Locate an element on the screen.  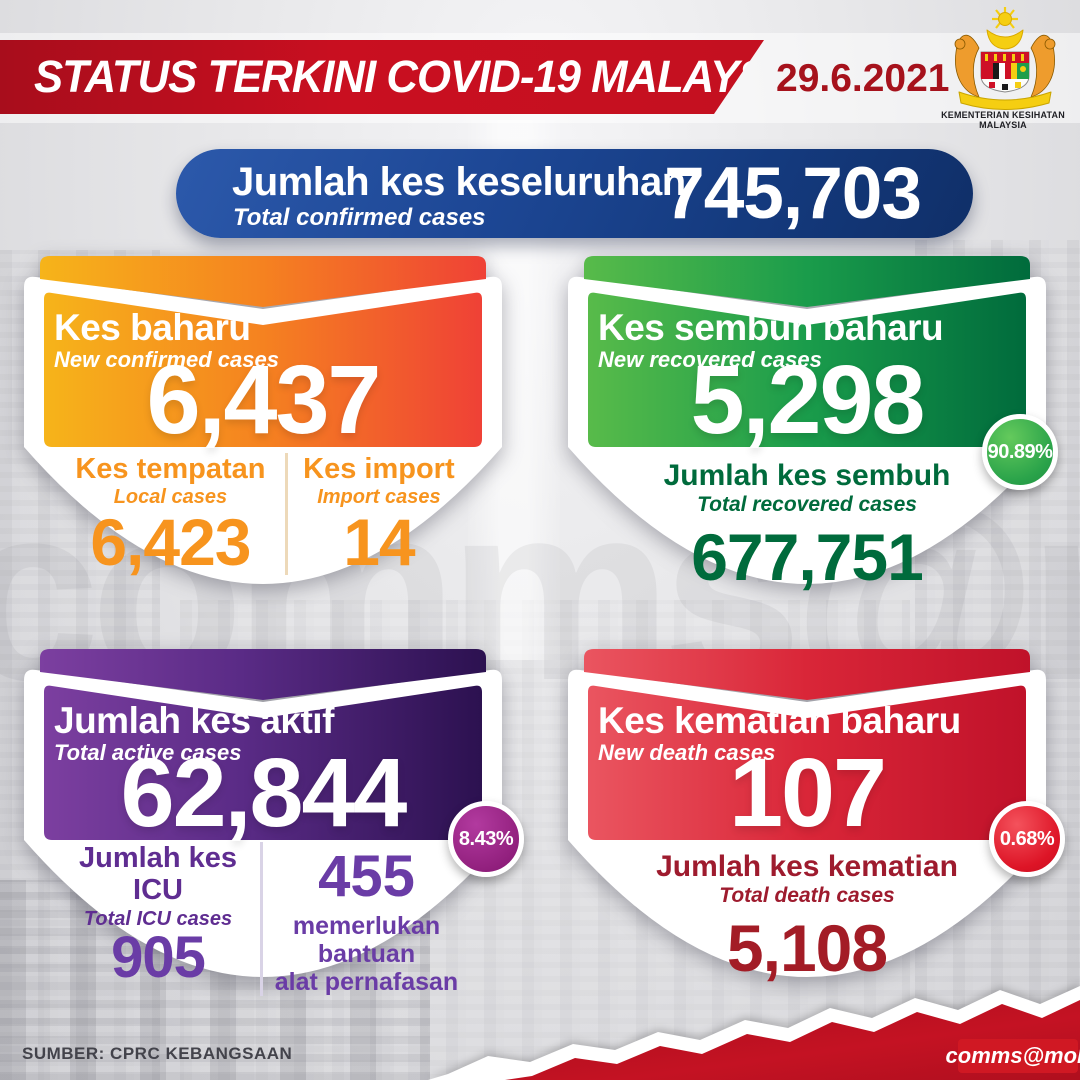
ventilator-column: 455 memerlukan bantuan alat pernafasan is located at coordinates (366, 919).